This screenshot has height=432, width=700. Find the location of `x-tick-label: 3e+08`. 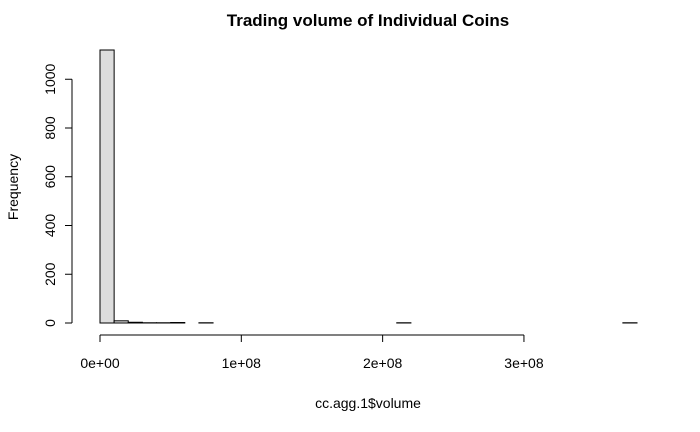

x-tick-label: 3e+08 is located at coordinates (524, 363).